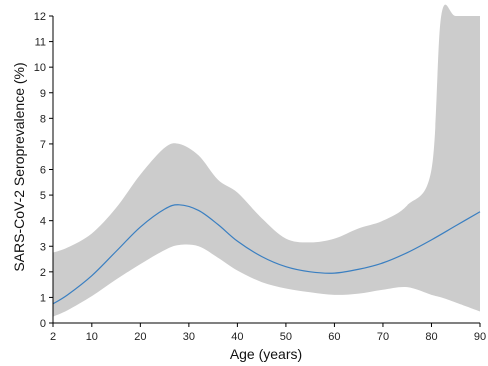  I want to click on x-tick-label: 60, so click(334, 337).